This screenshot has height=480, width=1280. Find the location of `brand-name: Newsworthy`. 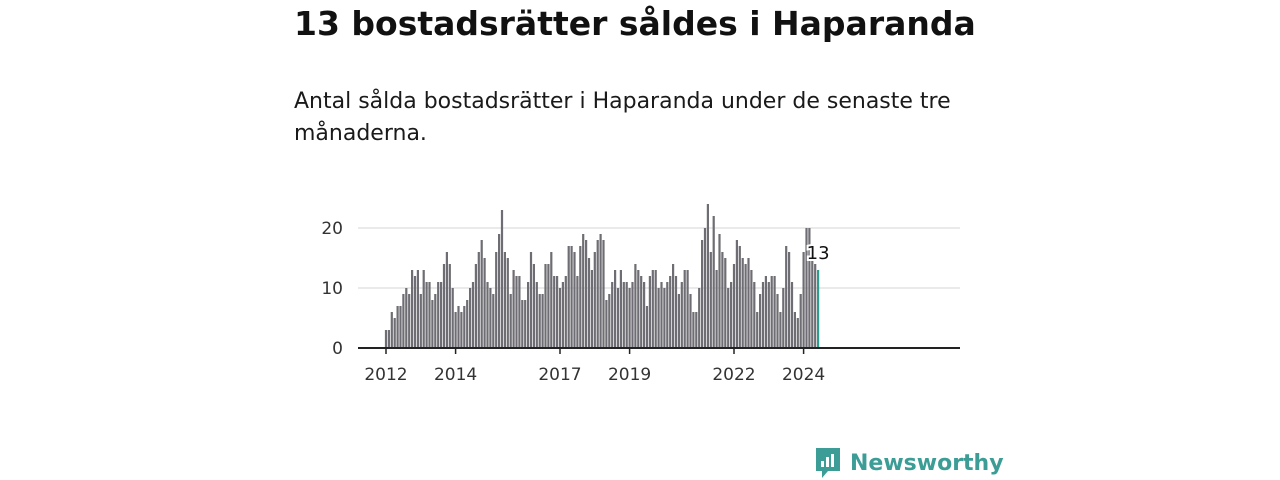

brand-name: Newsworthy is located at coordinates (927, 463).